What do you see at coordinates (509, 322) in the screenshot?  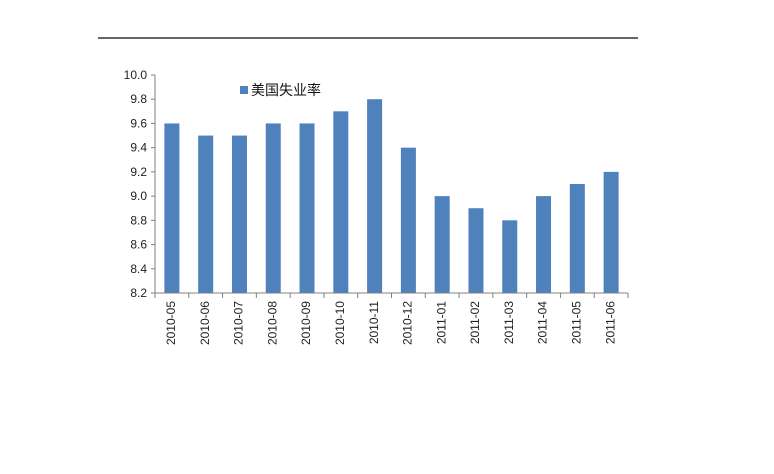 I see `x-tick-label-2011-03: 2011-03` at bounding box center [509, 322].